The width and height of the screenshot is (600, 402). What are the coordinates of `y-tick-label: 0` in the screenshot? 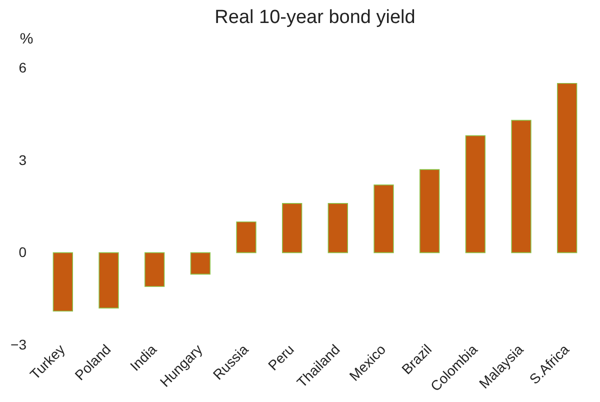 It's located at (22, 252).